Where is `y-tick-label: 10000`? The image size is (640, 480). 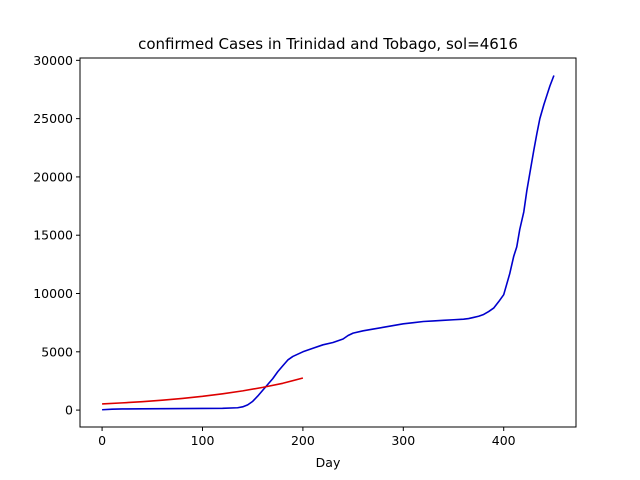 y-tick-label: 10000 is located at coordinates (53, 293).